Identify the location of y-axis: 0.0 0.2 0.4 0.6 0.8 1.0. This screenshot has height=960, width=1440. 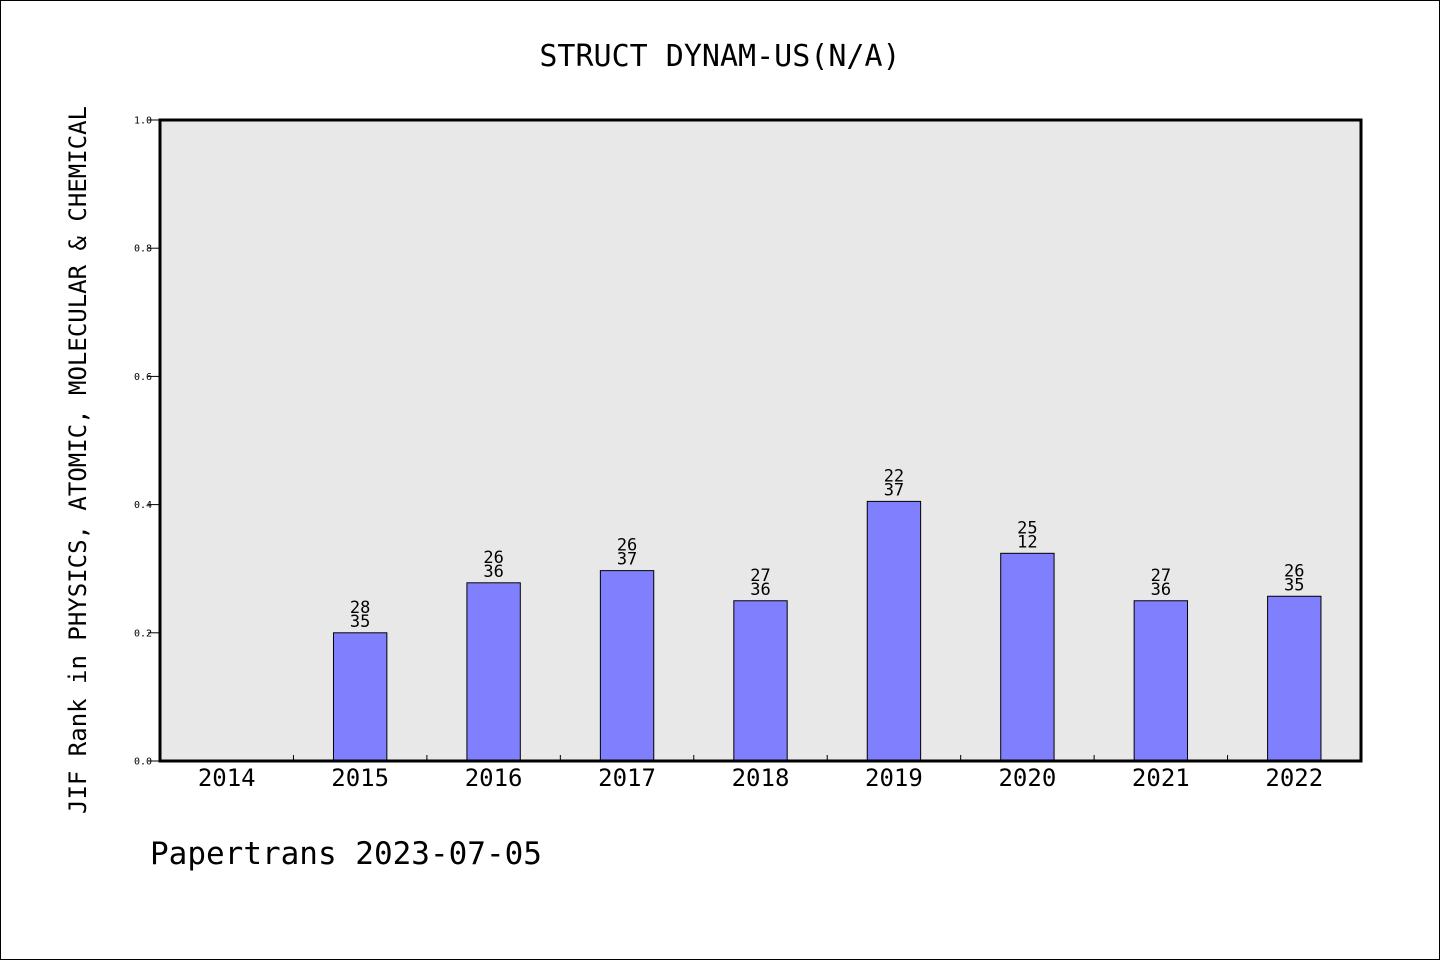
(147, 442).